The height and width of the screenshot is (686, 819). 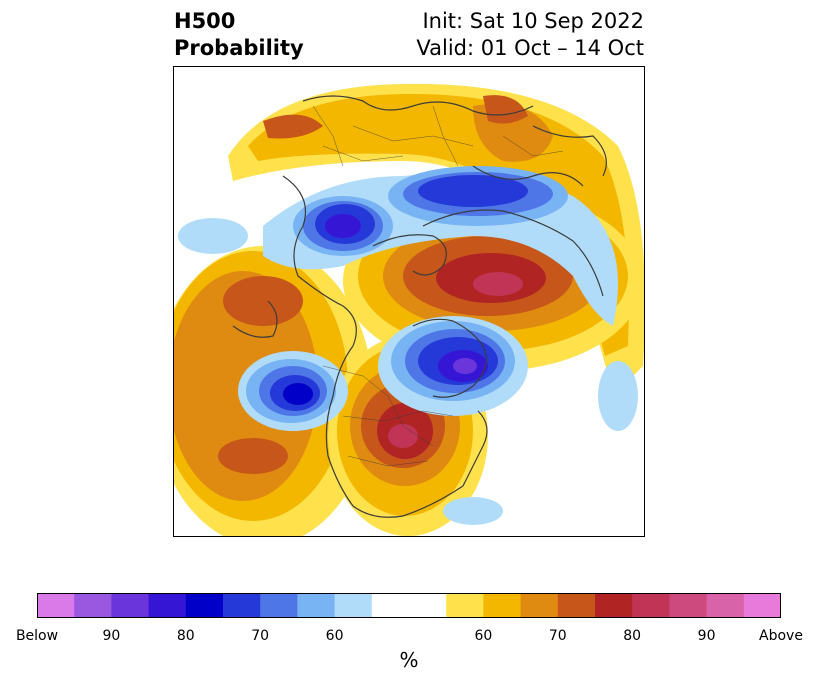 I want to click on anomaly-below-small-bottom, so click(x=473, y=511).